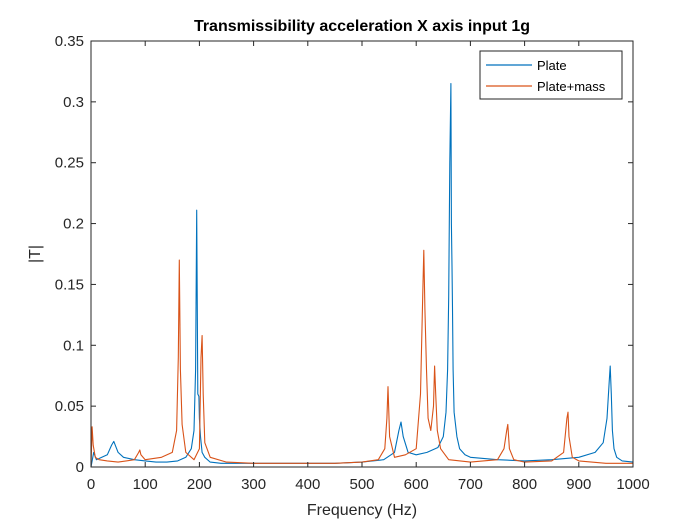 The width and height of the screenshot is (700, 525). I want to click on y-tick-label: 0.3, so click(73, 102).